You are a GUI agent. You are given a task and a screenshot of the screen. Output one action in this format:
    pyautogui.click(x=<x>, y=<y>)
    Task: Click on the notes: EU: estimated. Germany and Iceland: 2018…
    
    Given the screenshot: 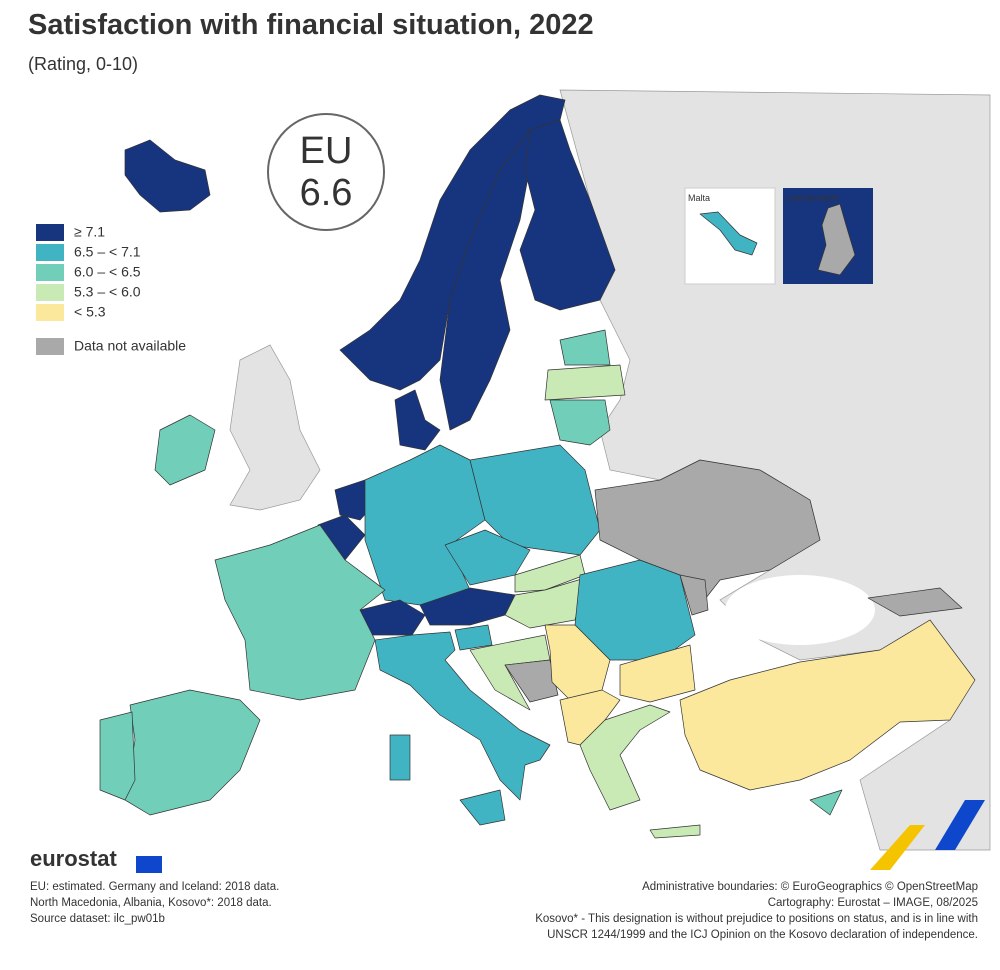 What is the action you would take?
    pyautogui.click(x=504, y=911)
    